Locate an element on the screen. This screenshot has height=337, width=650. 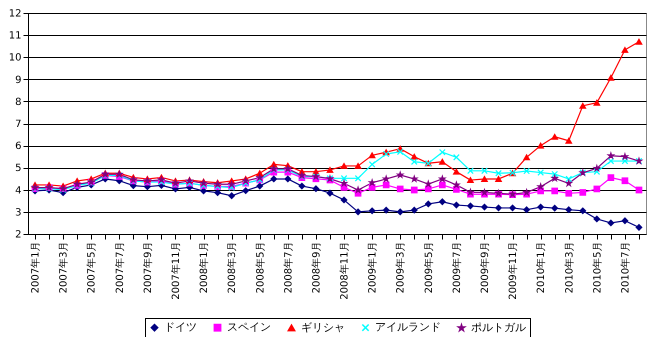
x-tick-label: 2007年11月 is located at coordinates (176, 271).